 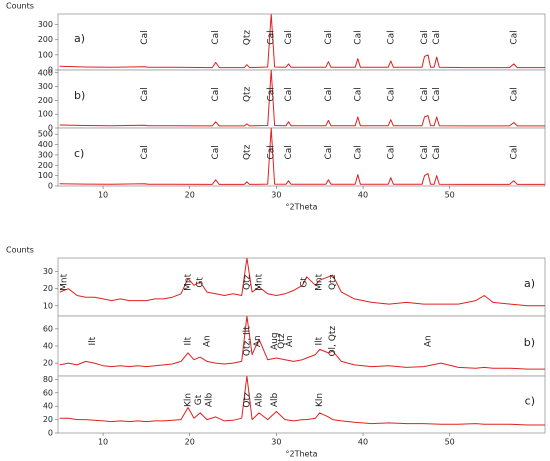 I want to click on peak-label: Ol, Qtz, so click(x=333, y=341).